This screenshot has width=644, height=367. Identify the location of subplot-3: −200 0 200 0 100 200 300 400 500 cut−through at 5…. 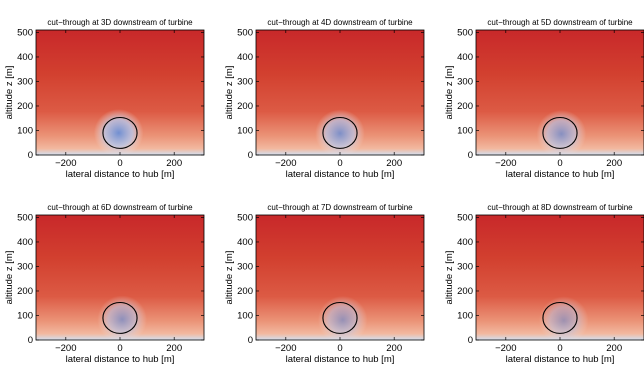
(544, 99).